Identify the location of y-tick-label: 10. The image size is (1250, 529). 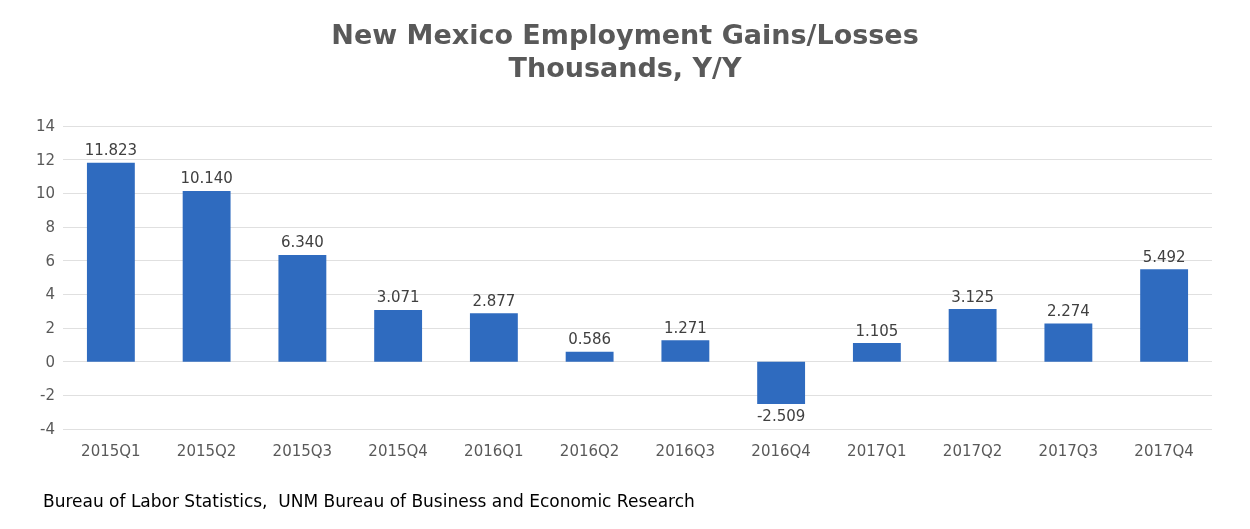
(45, 193).